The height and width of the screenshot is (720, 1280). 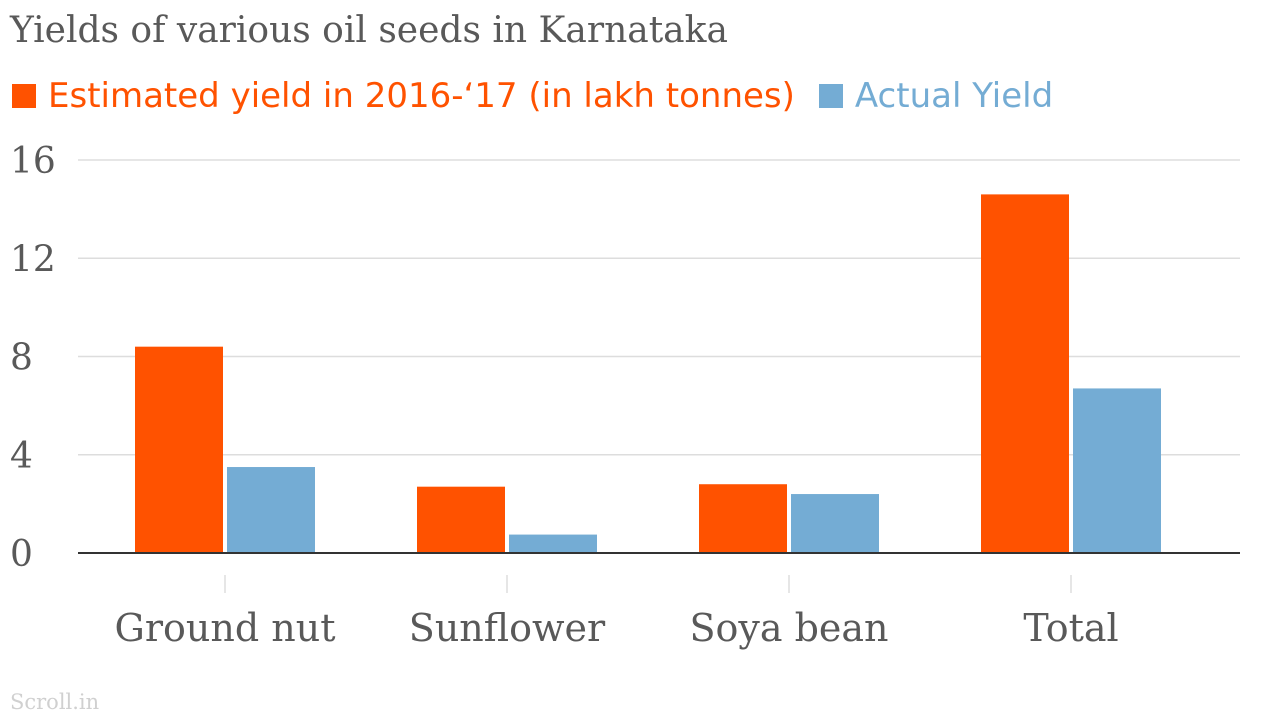 What do you see at coordinates (33, 259) in the screenshot?
I see `y-tick-label: 12` at bounding box center [33, 259].